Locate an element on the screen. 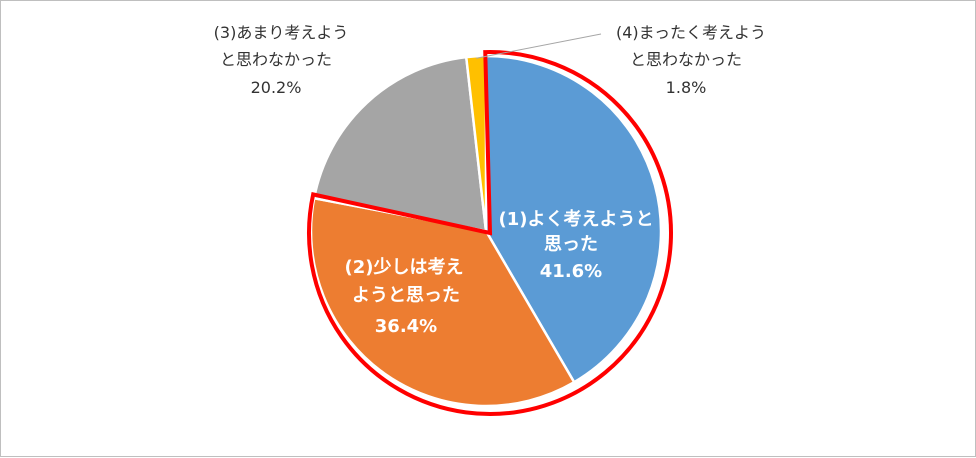 The width and height of the screenshot is (976, 458). slice-3-label-line-1: (3)あまり考えよう is located at coordinates (281, 32).